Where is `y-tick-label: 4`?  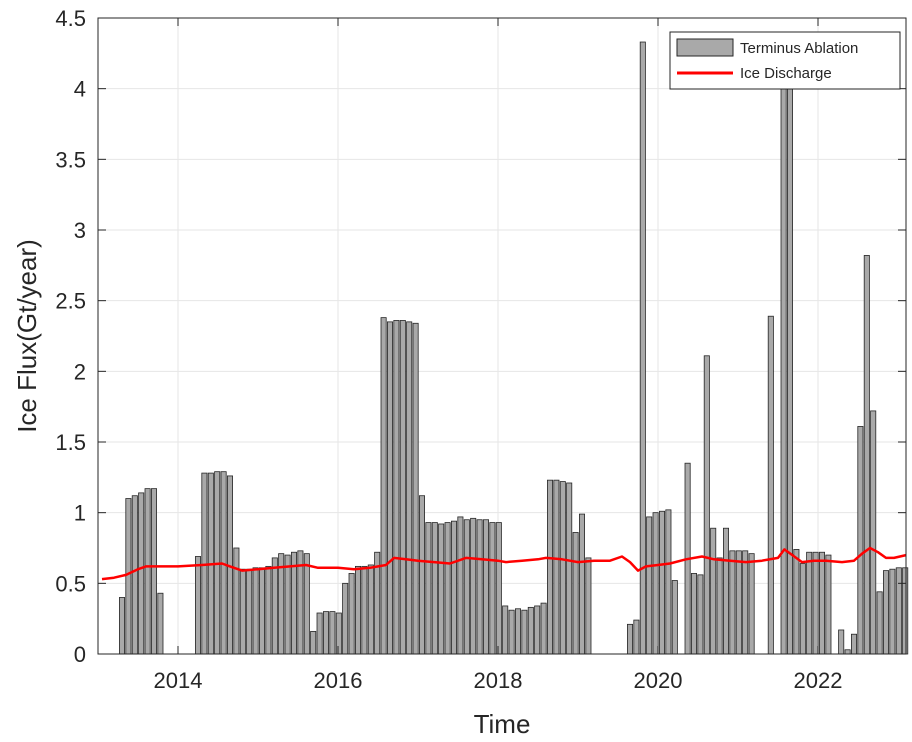 y-tick-label: 4 is located at coordinates (80, 89).